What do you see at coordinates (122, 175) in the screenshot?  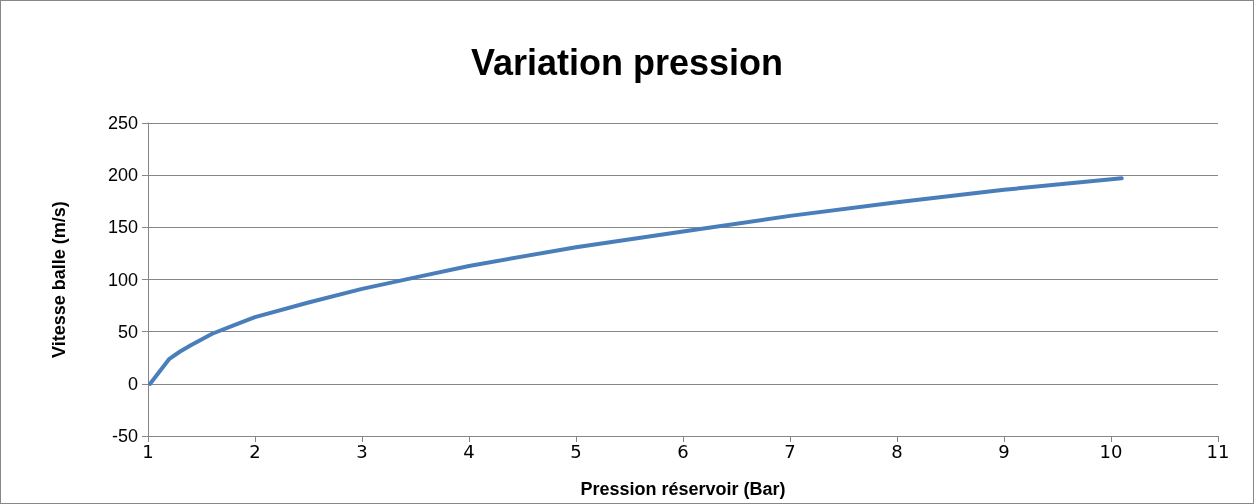 I see `y-tick-label: 200` at bounding box center [122, 175].